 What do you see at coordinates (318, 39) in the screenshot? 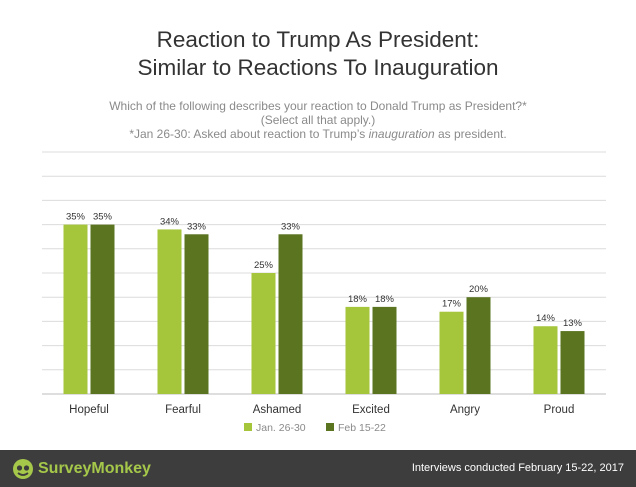
I see `title-line-1: Reaction to Trump As President:` at bounding box center [318, 39].